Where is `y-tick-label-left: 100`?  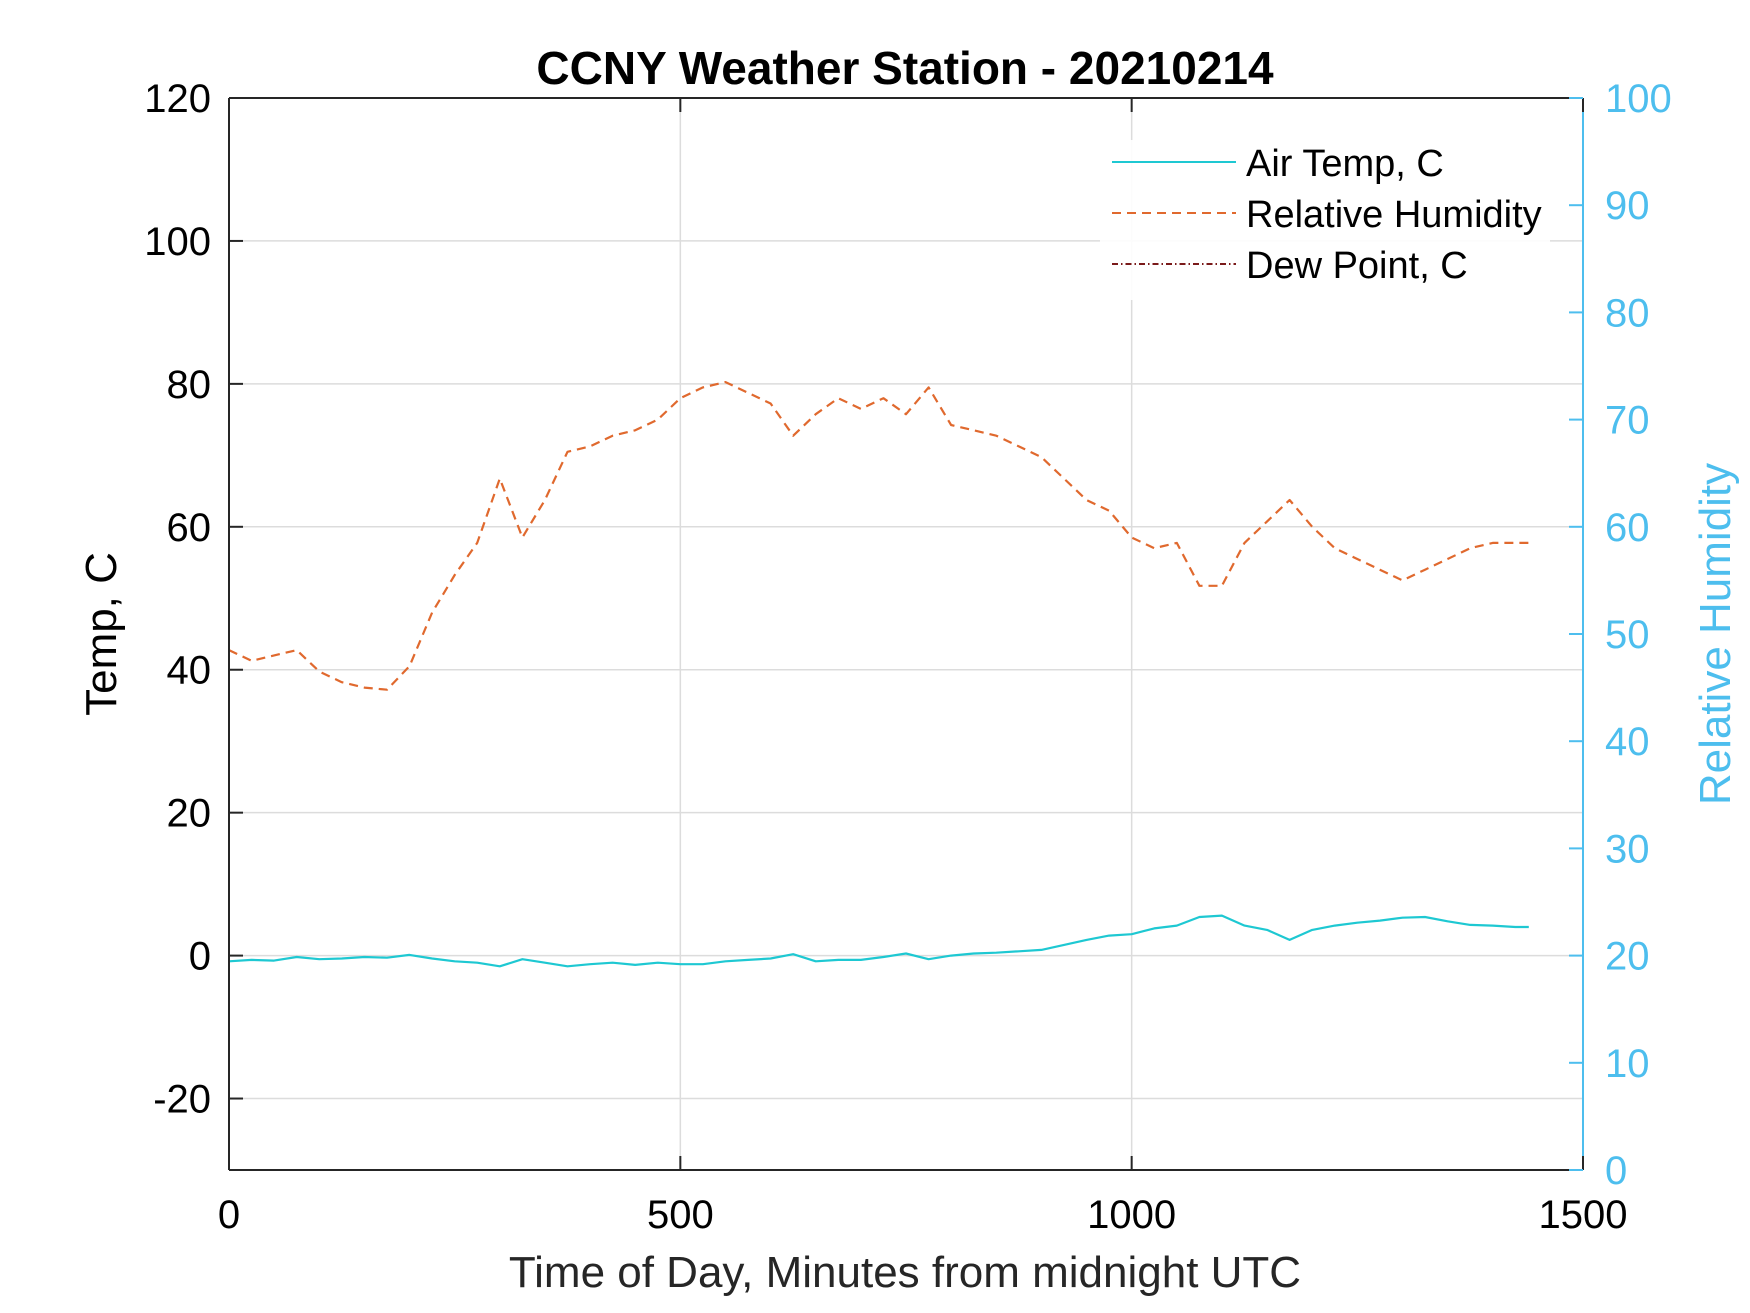 y-tick-label-left: 100 is located at coordinates (177, 242).